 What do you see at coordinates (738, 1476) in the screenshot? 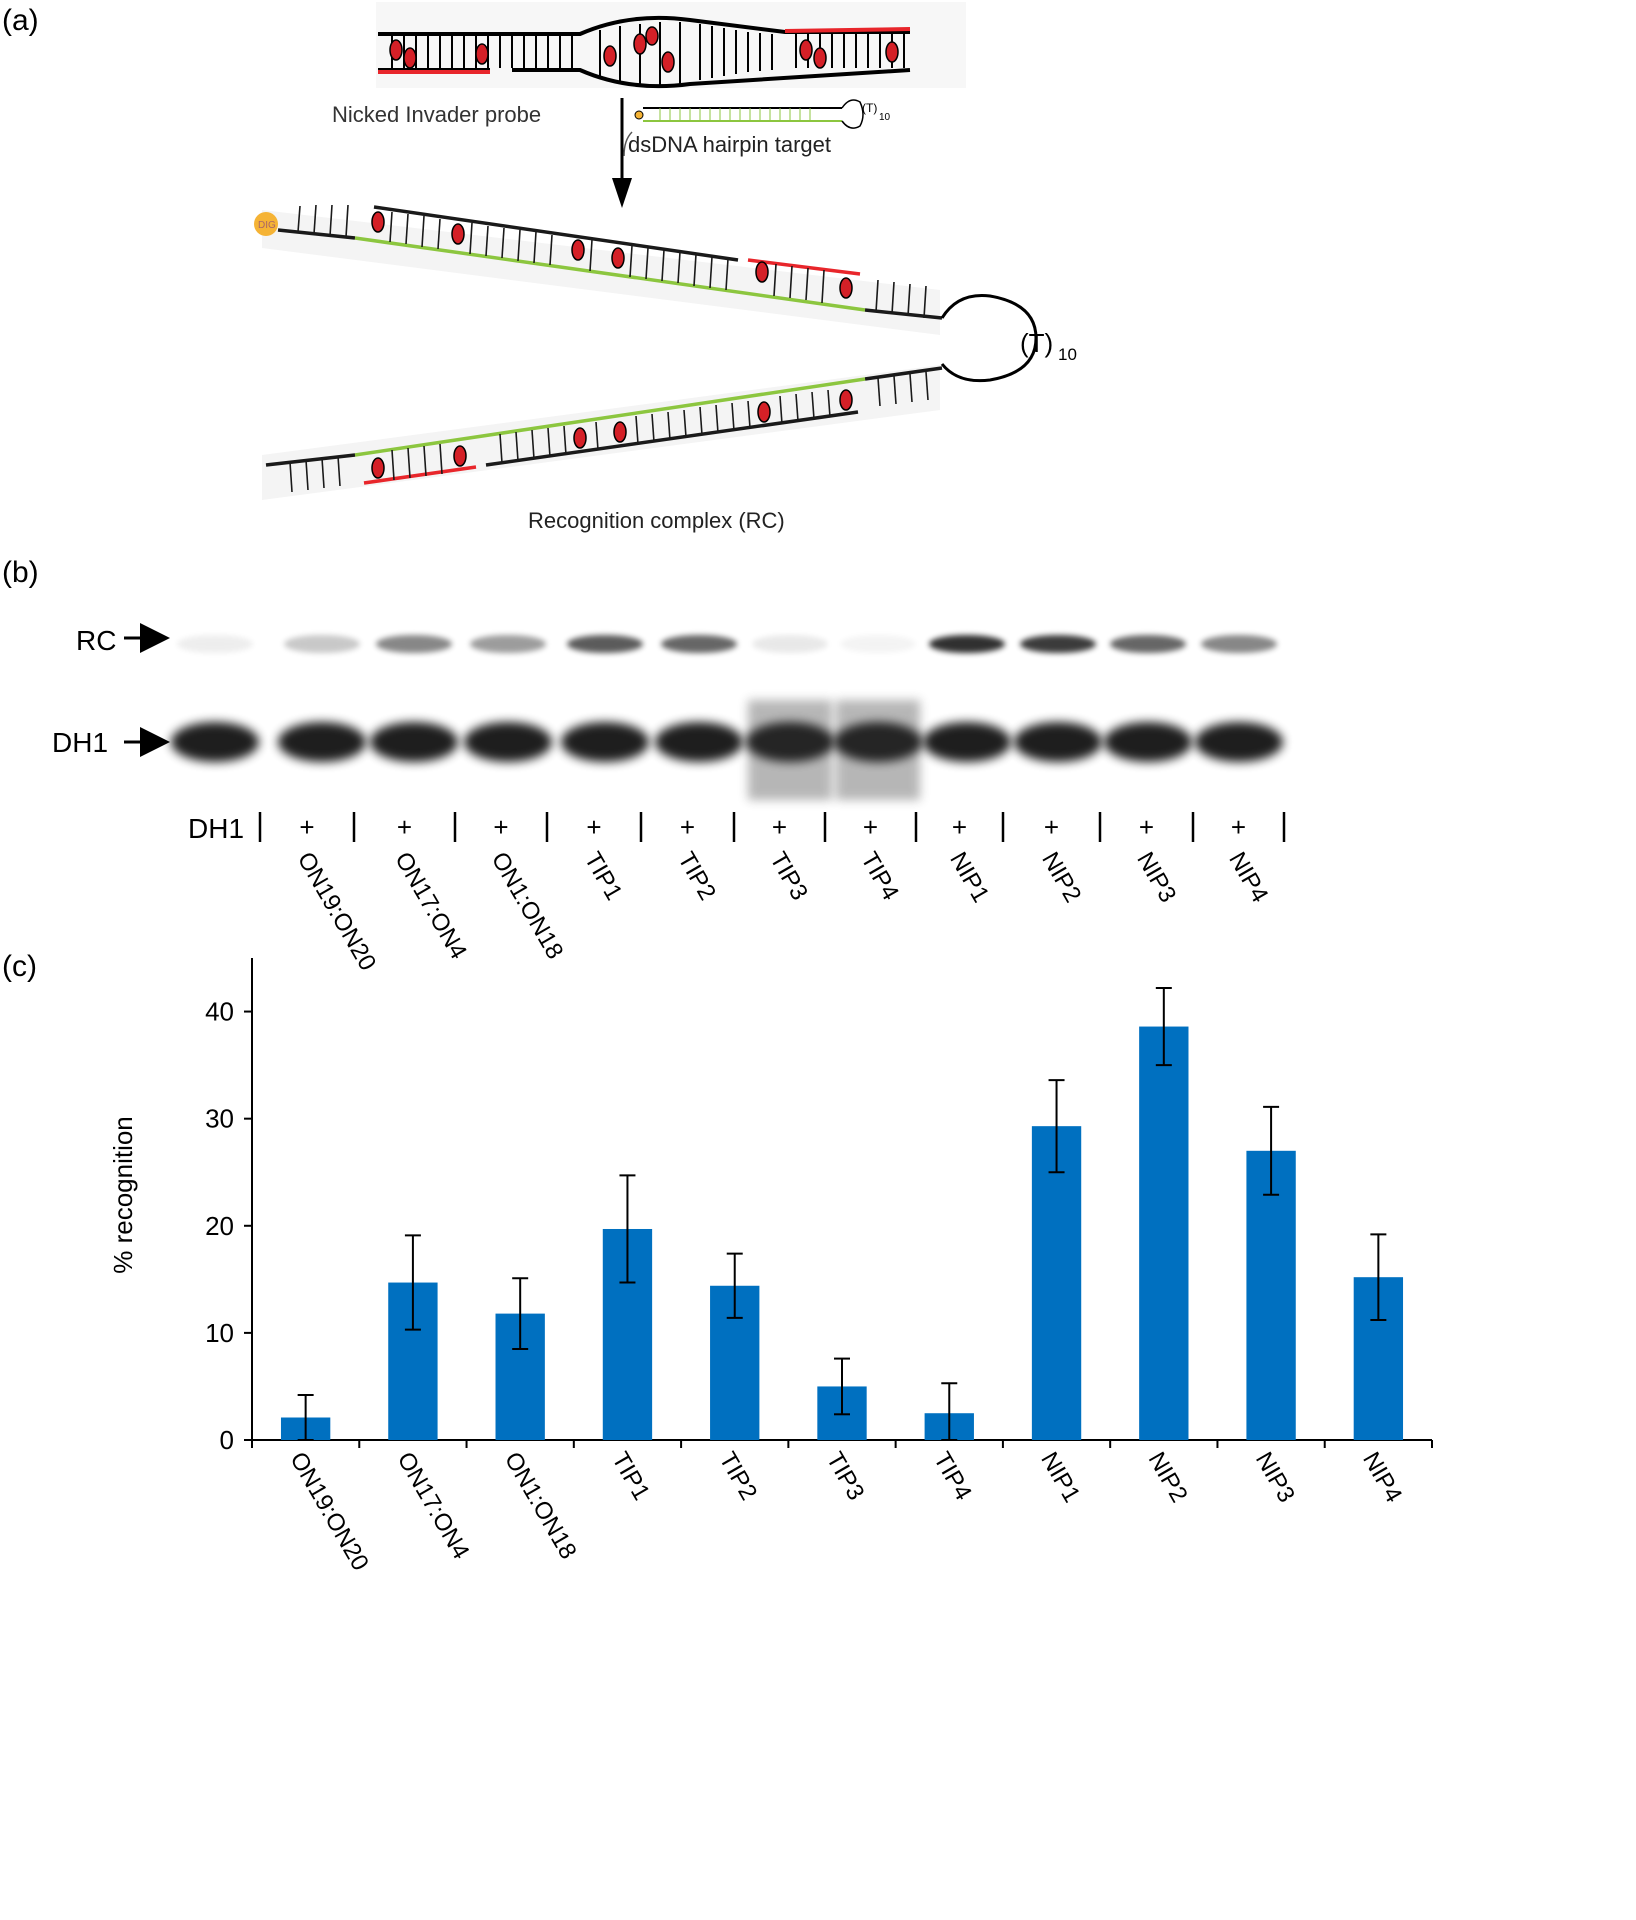
I see `x-tick-label: TIP2` at bounding box center [738, 1476].